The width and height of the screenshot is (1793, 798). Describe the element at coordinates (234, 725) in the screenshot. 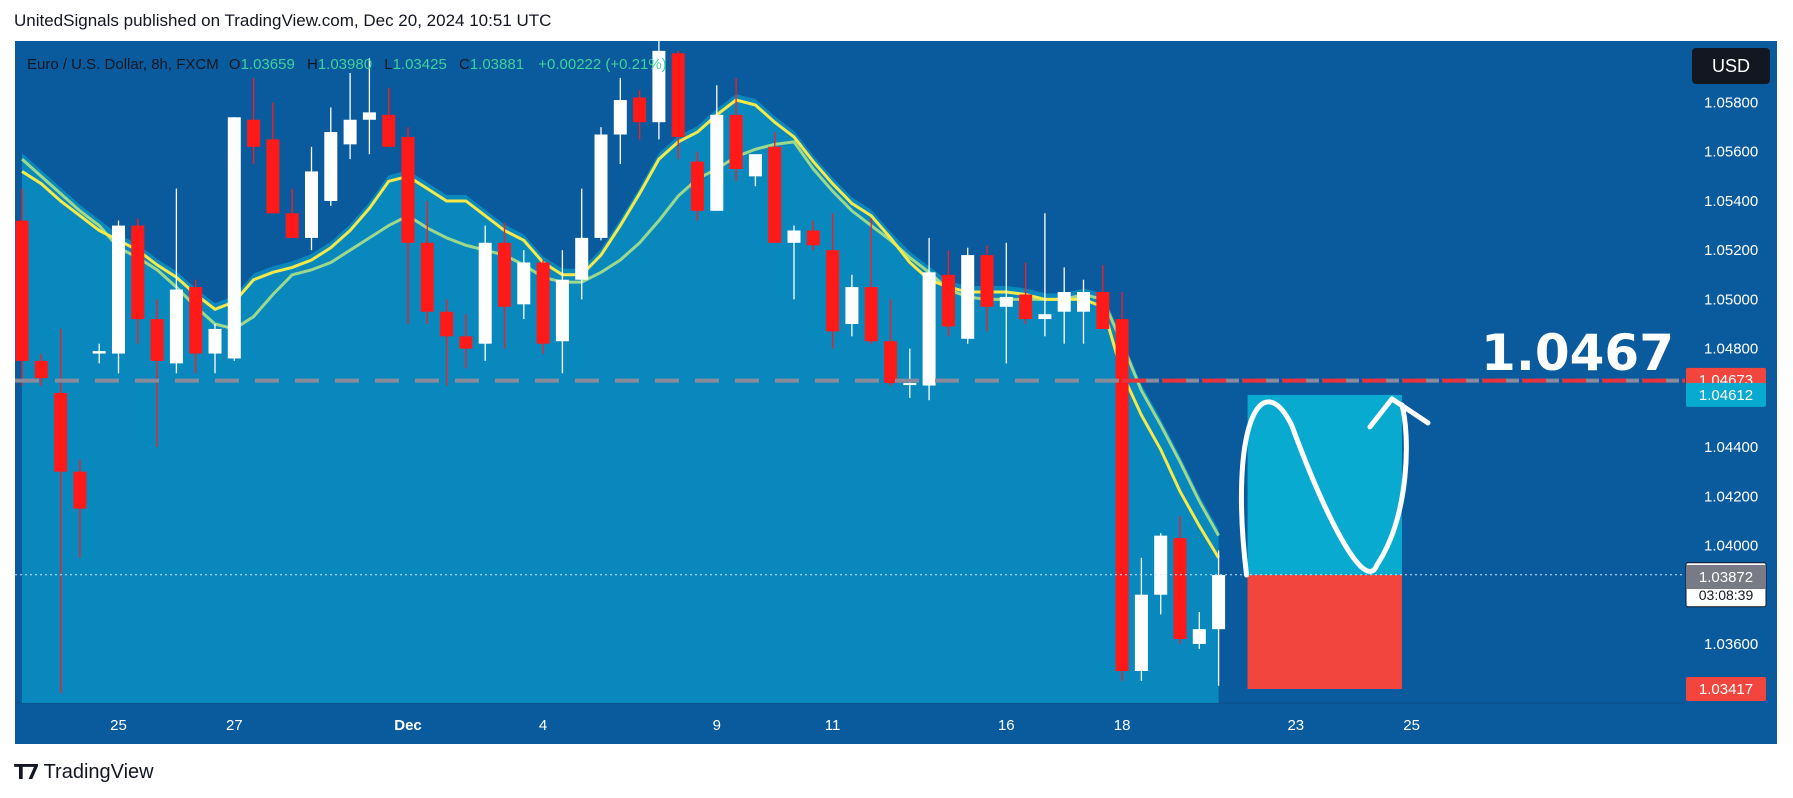

I see `x-tick-label: 27` at that location.